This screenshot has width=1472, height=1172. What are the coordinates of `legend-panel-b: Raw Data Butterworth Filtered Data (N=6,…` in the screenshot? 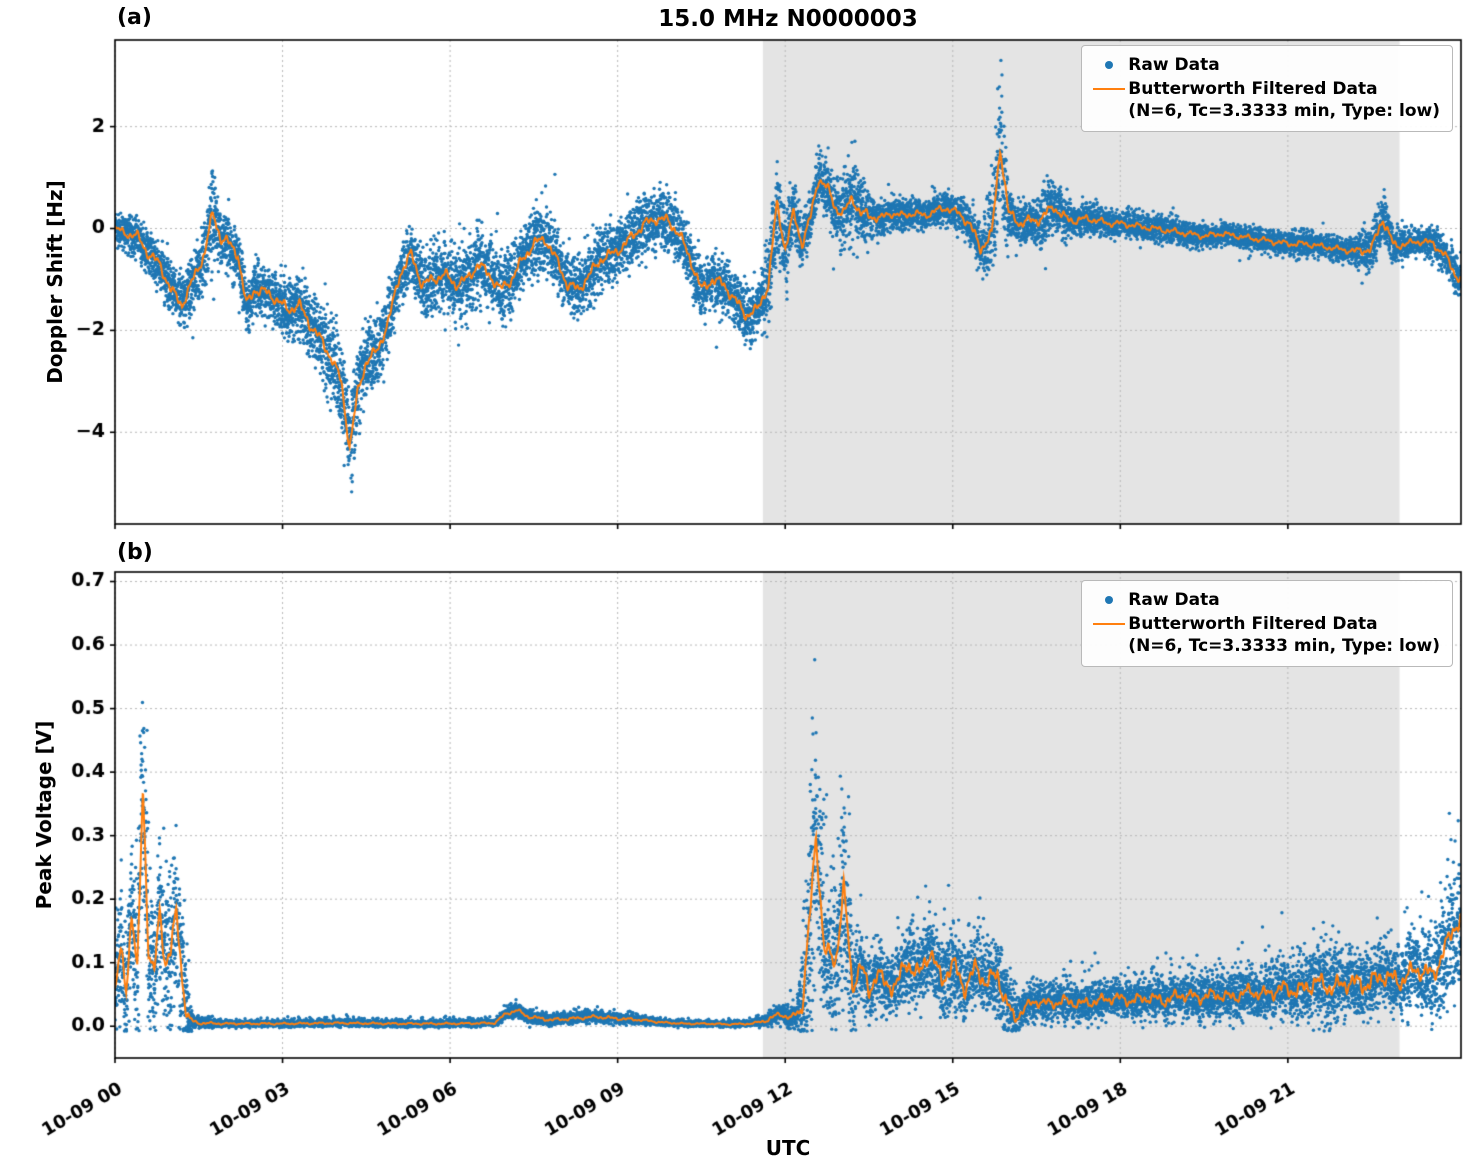 It's located at (1267, 624).